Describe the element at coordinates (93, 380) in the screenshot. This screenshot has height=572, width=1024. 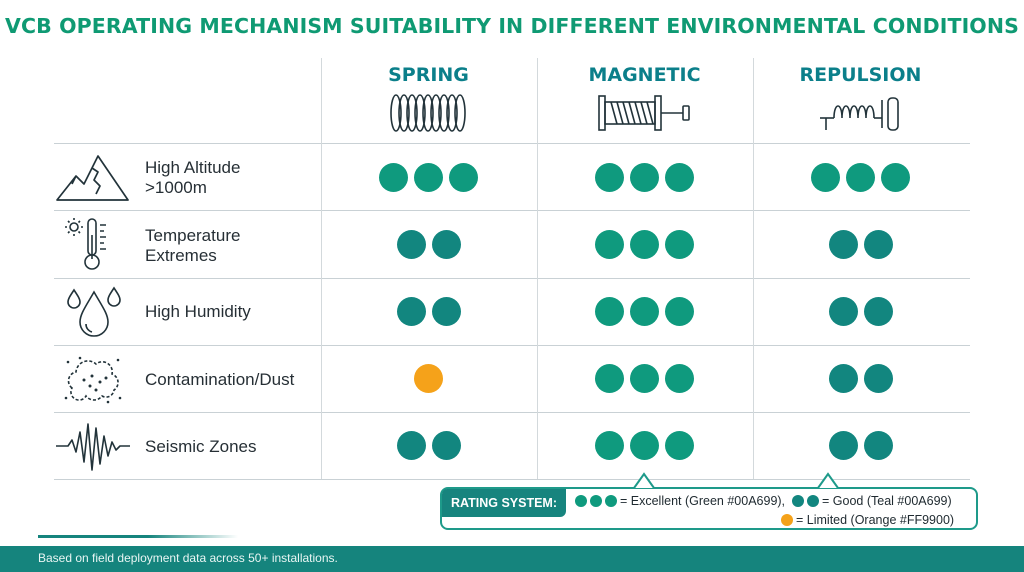
I see `dust-cloud-icon` at that location.